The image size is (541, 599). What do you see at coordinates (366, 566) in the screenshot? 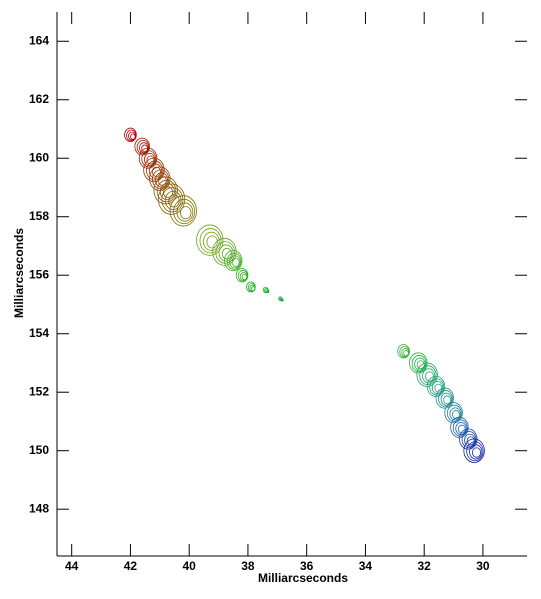
I see `x-tick-label: 34` at bounding box center [366, 566].